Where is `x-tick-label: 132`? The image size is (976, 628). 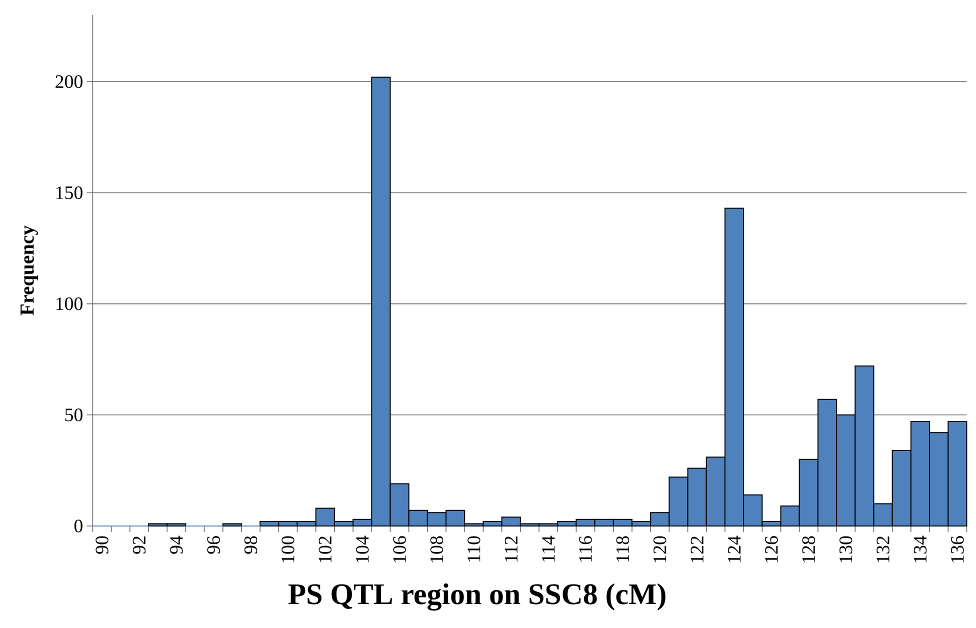
x-tick-label: 132 is located at coordinates (883, 549).